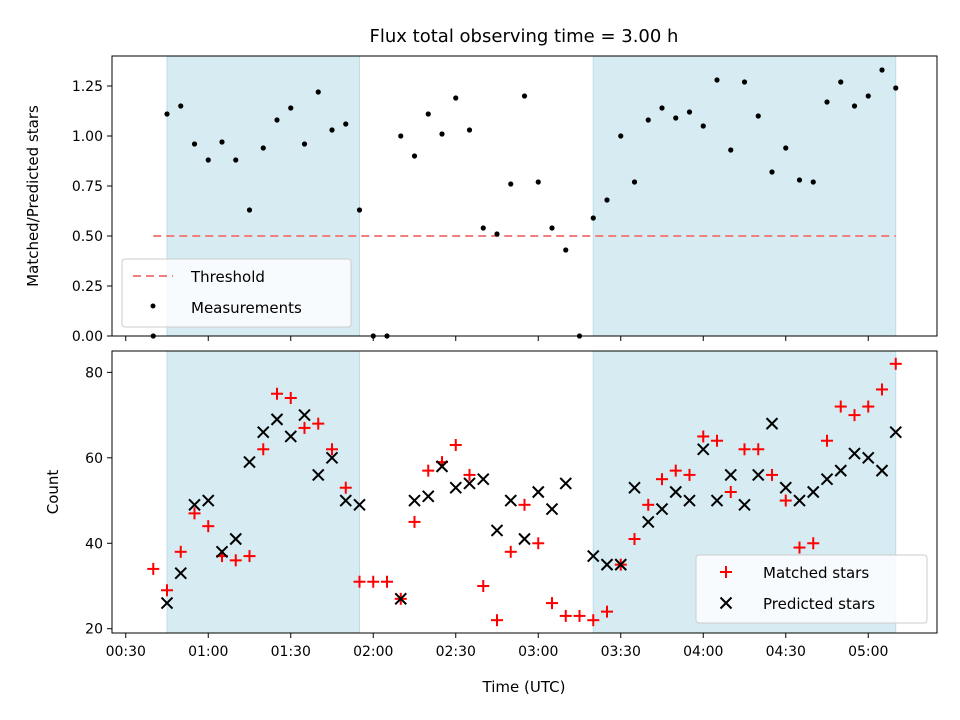 The image size is (960, 720). Describe the element at coordinates (868, 652) in the screenshot. I see `x-tick-label-9: 05:00` at that location.